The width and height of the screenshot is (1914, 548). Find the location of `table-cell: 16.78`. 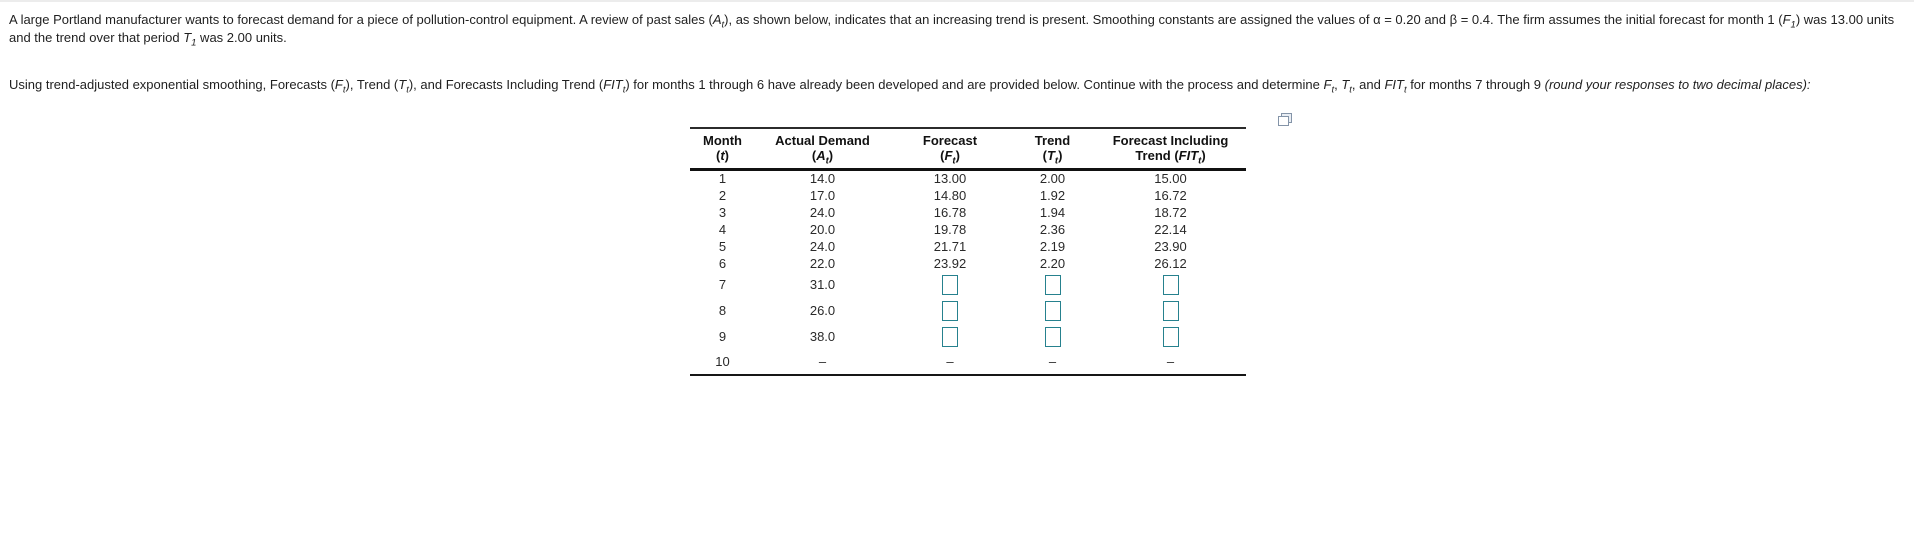

table-cell: 16.78 is located at coordinates (950, 212).